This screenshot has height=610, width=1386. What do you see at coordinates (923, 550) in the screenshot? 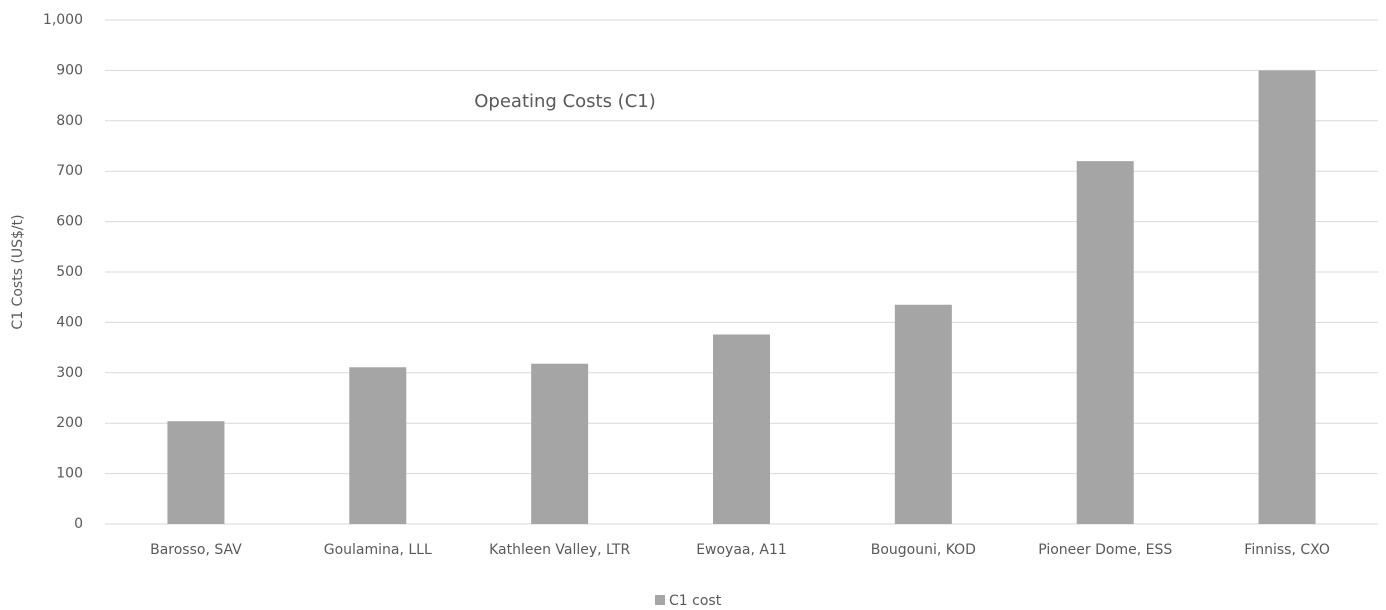
I see `x-tick-label: Bougouni, KOD` at bounding box center [923, 550].